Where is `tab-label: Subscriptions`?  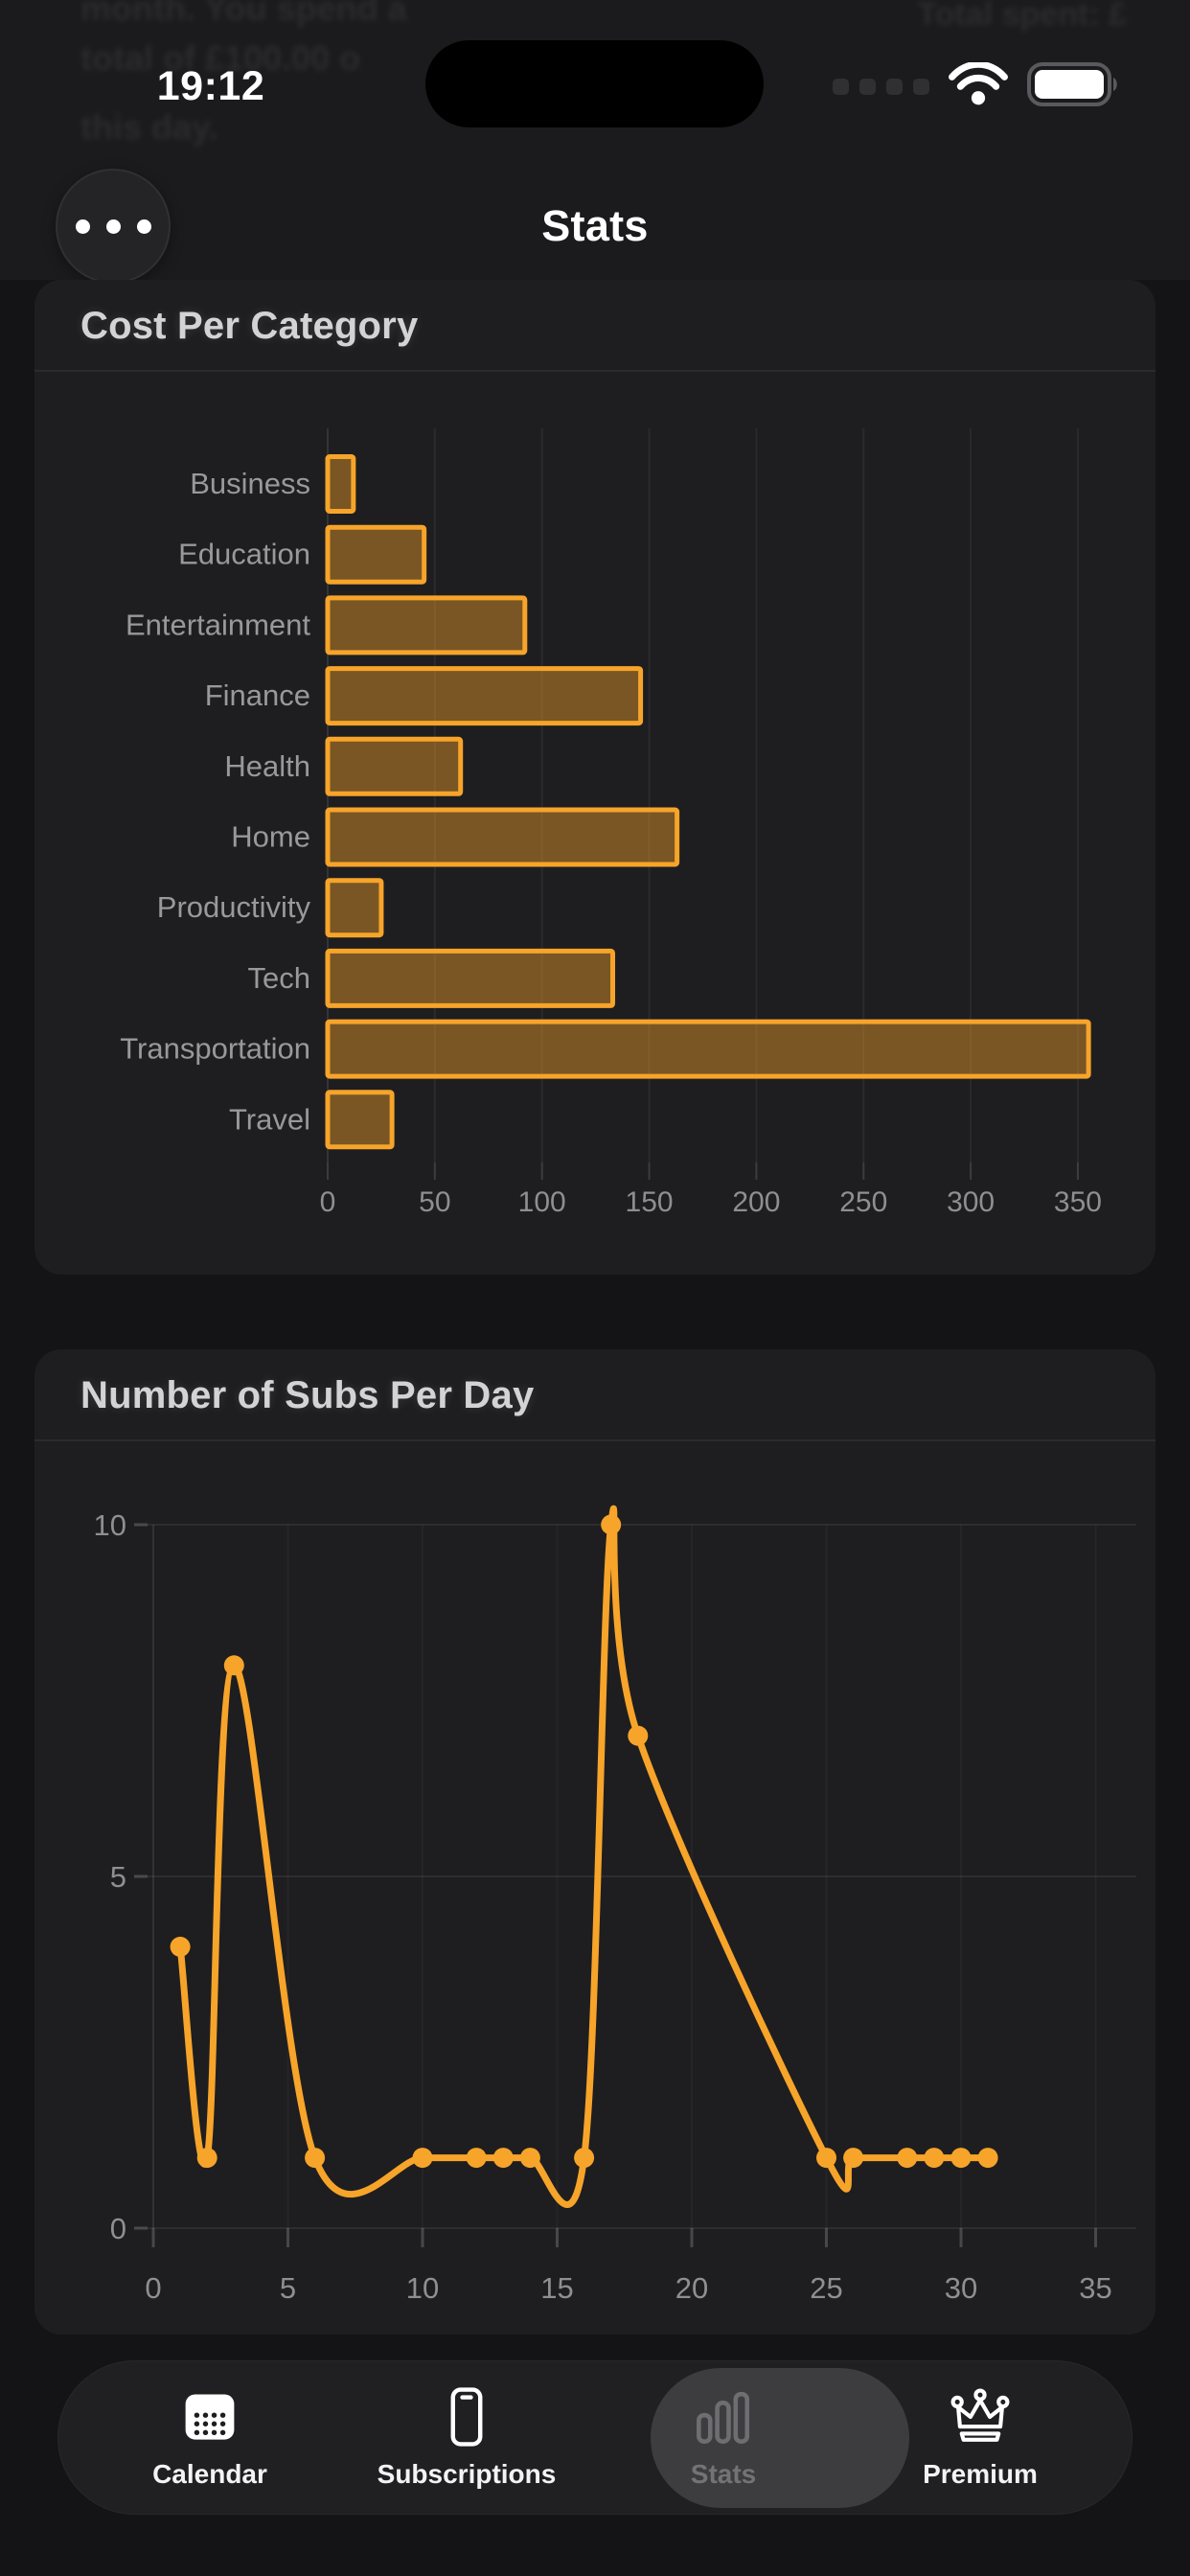 tab-label: Subscriptions is located at coordinates (467, 2473).